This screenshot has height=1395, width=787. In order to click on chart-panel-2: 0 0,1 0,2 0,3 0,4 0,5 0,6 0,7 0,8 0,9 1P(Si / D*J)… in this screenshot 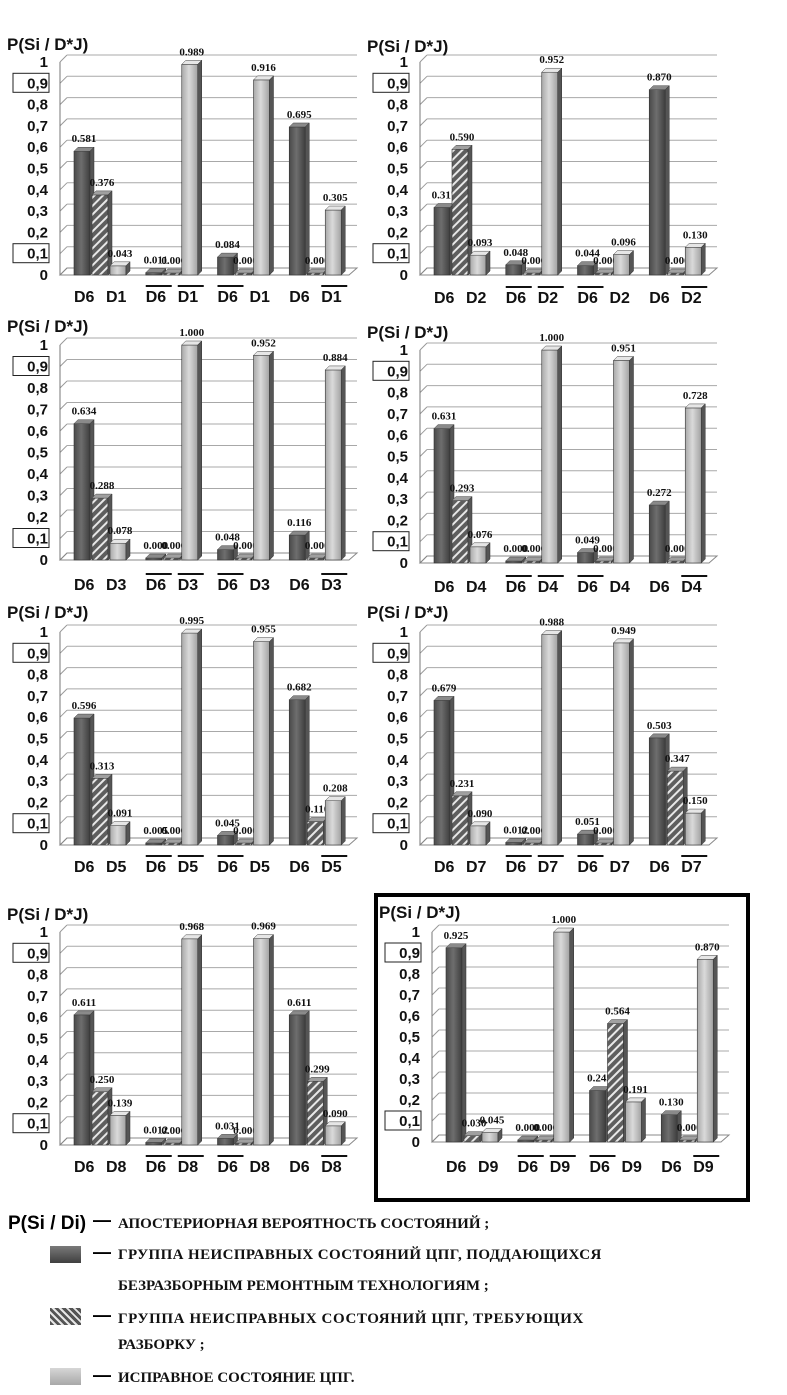, I will do `click(543, 172)`.